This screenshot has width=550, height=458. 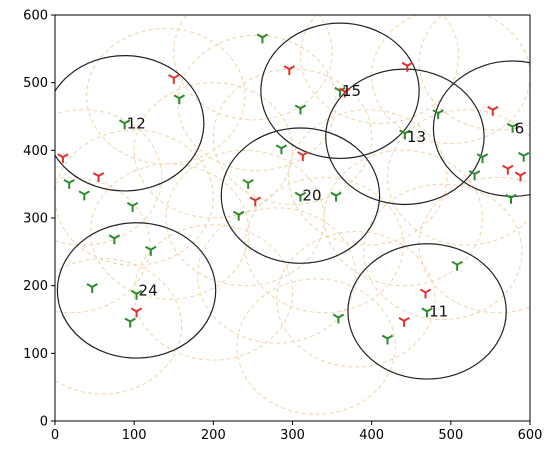 I want to click on y-tick-label: 400, so click(x=35, y=151).